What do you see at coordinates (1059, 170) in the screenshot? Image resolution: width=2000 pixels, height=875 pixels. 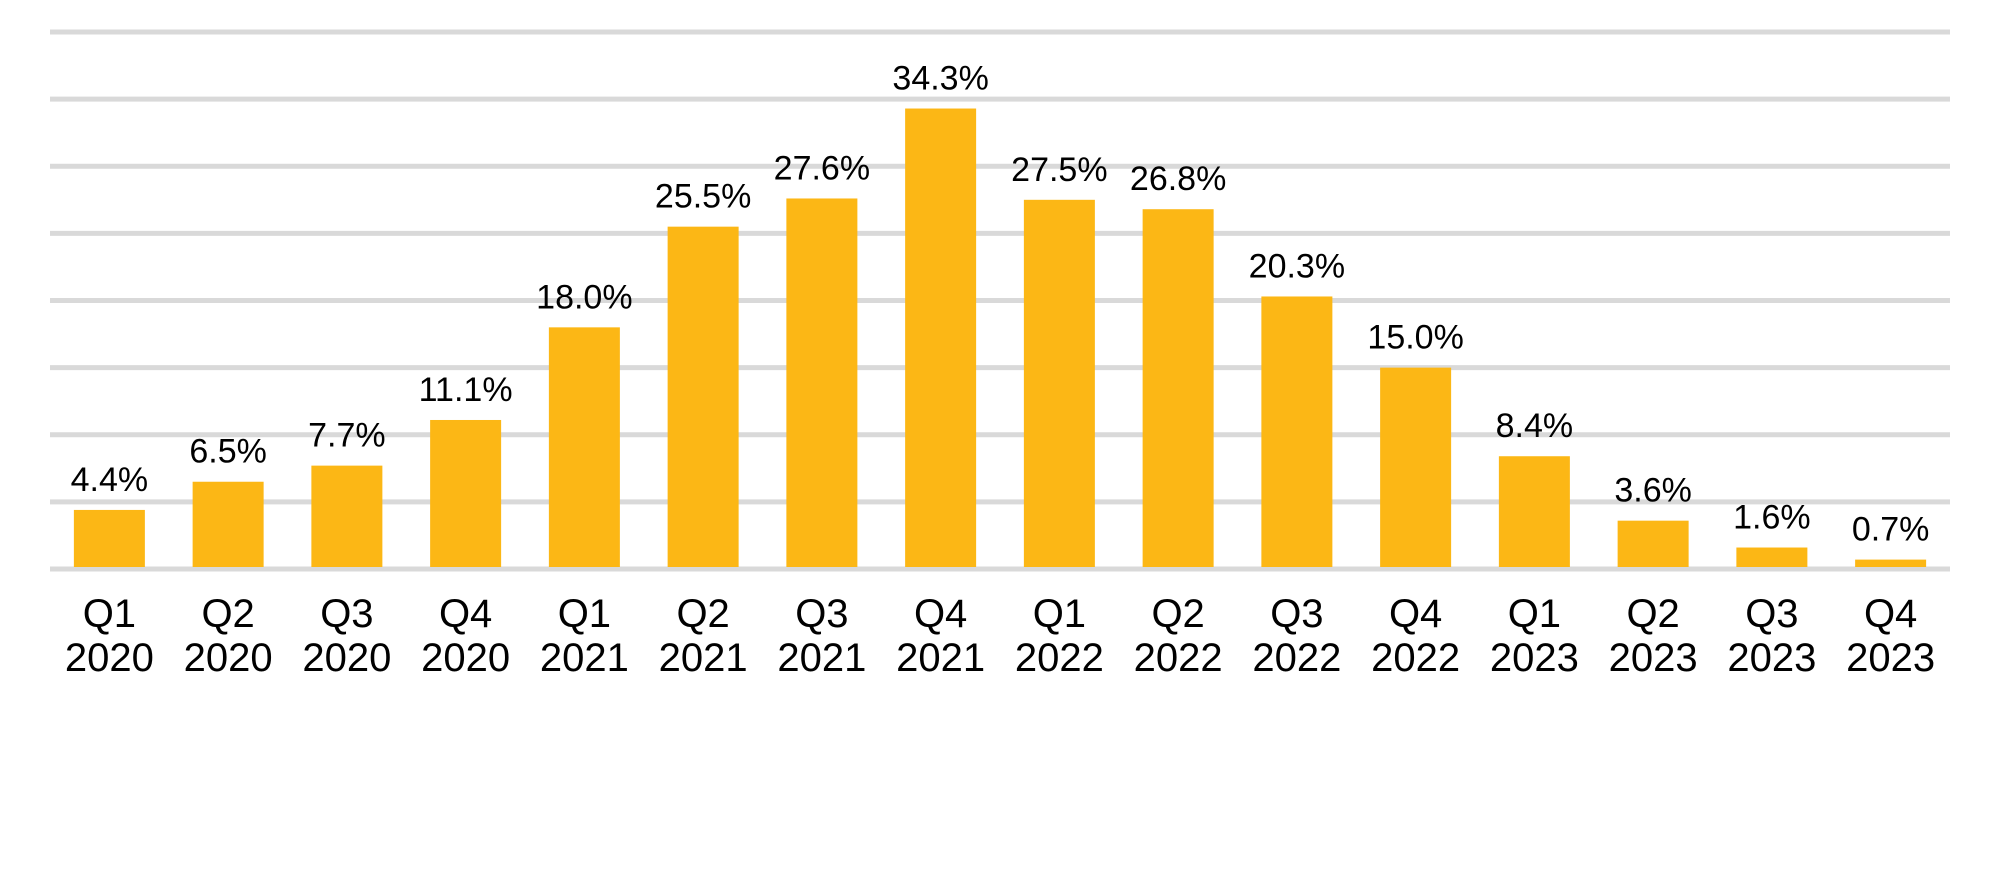 I see `value-label: 27.5%` at bounding box center [1059, 170].